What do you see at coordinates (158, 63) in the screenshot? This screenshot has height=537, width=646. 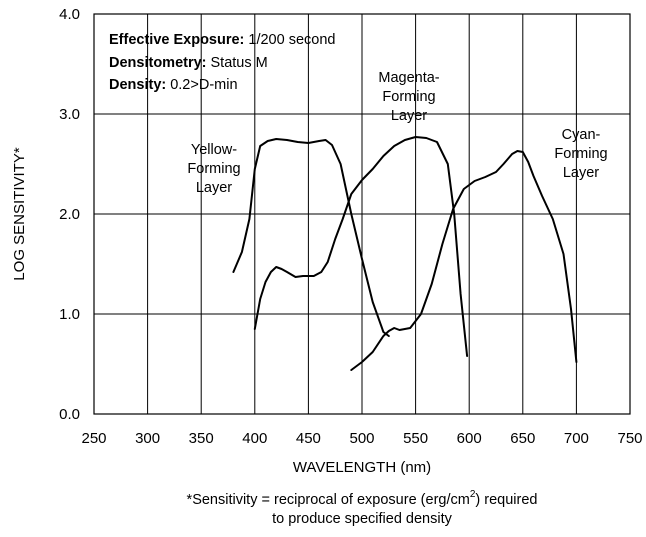 I see `annotation-key: Densitometry:` at bounding box center [158, 63].